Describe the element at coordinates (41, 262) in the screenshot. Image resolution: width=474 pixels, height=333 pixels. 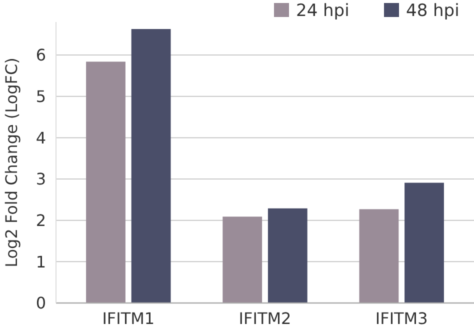
I see `y-tick-label: 1` at that location.